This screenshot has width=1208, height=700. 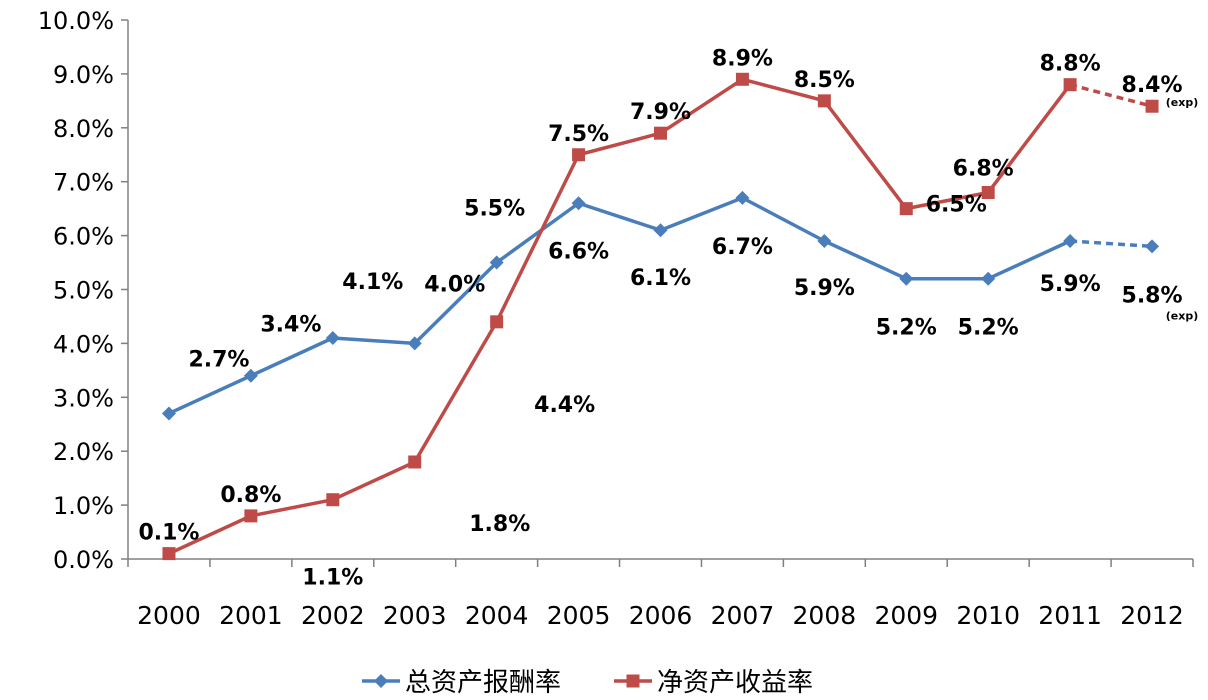 I want to click on data-label: 5.5%, so click(x=494, y=209).